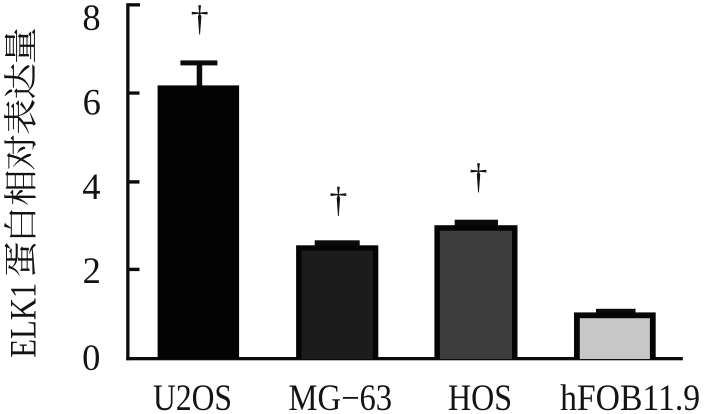  I want to click on svg-text: 4, so click(91, 186).